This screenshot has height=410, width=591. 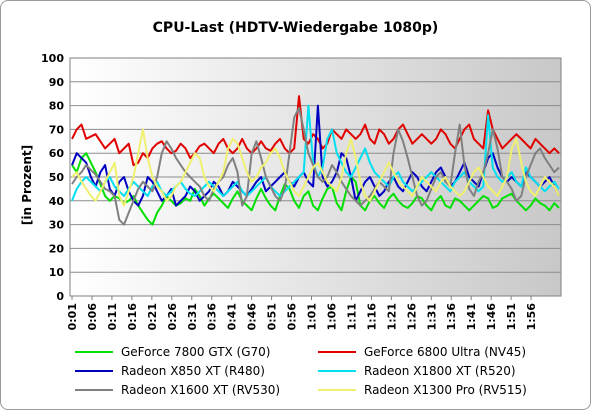 I want to click on x-tick-label: 0:46, so click(x=252, y=317).